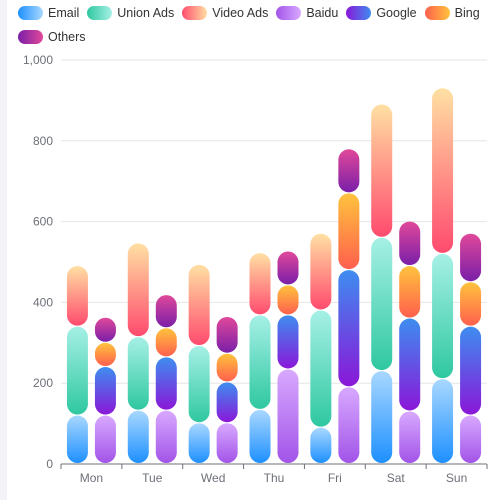  What do you see at coordinates (321, 445) in the screenshot?
I see `bar-email-fri` at bounding box center [321, 445].